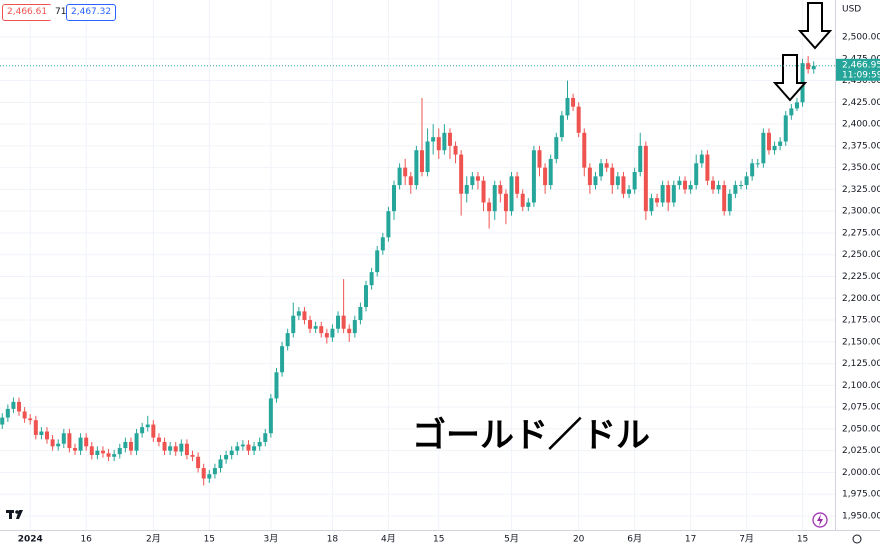 This screenshot has width=880, height=548. I want to click on buy-price: 2,467.32, so click(91, 12).